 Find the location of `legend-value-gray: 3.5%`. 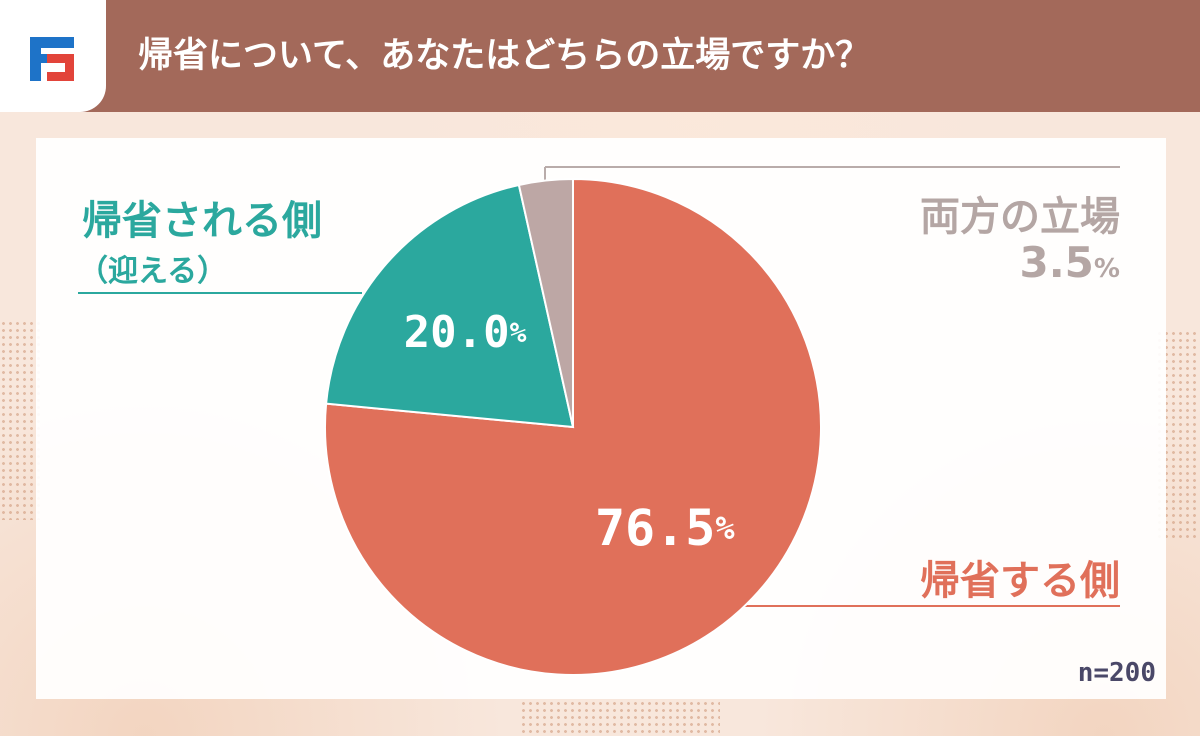

legend-value-gray: 3.5% is located at coordinates (1070, 262).